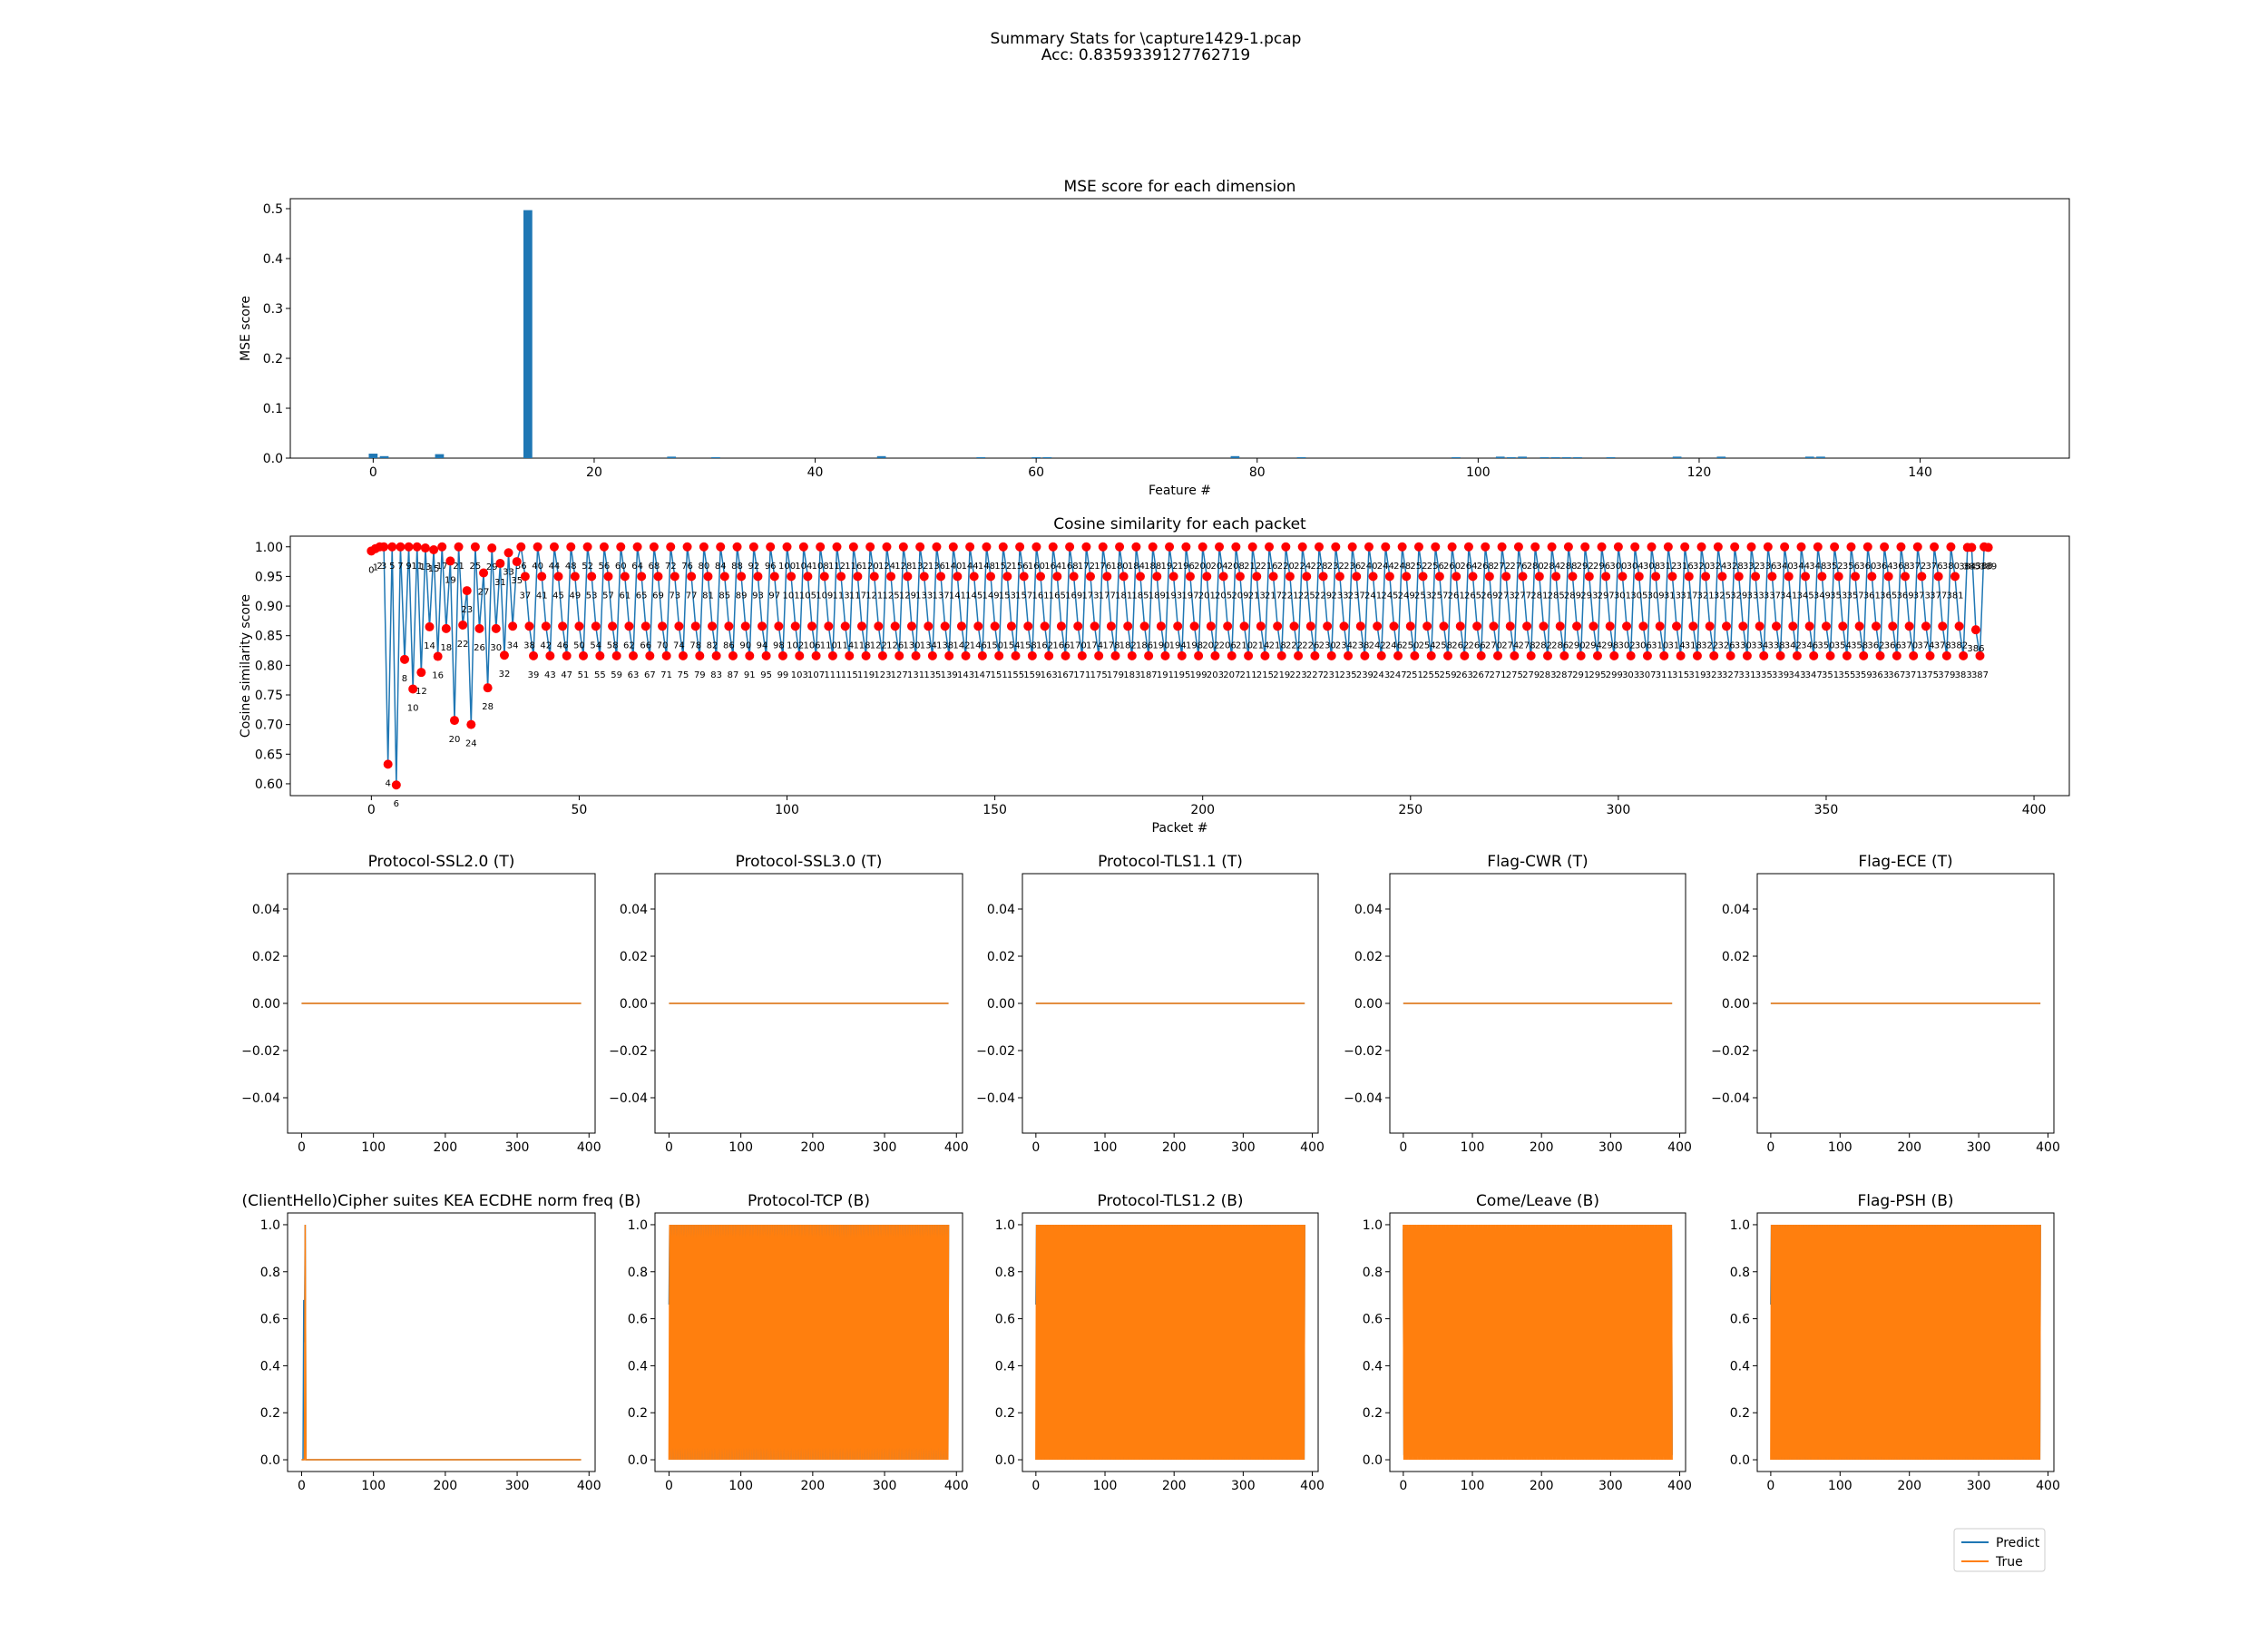 This screenshot has width=2268, height=1633. What do you see at coordinates (1294, 645) in the screenshot?
I see `cos-point-label: 222` at bounding box center [1294, 645].